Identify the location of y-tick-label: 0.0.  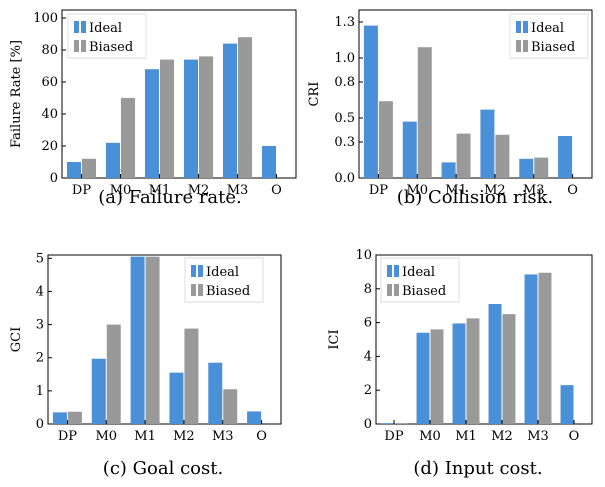
(344, 178).